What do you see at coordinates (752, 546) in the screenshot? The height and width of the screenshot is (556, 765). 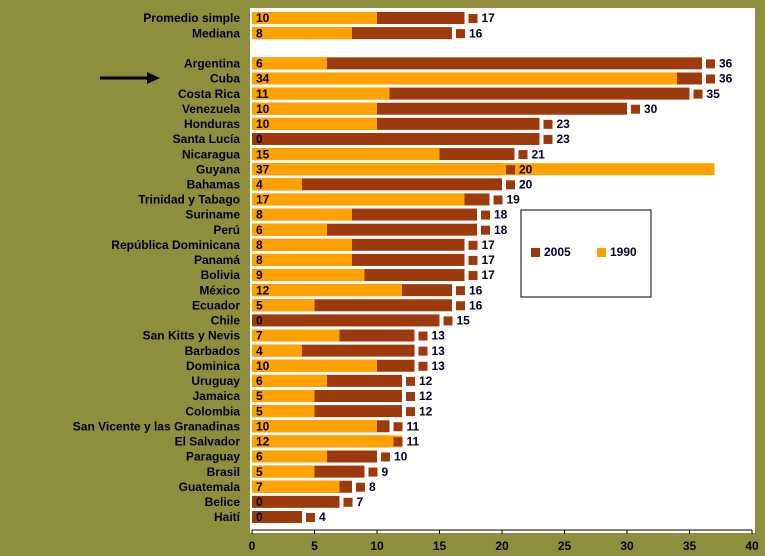 I see `x-tick-label: 40` at bounding box center [752, 546].